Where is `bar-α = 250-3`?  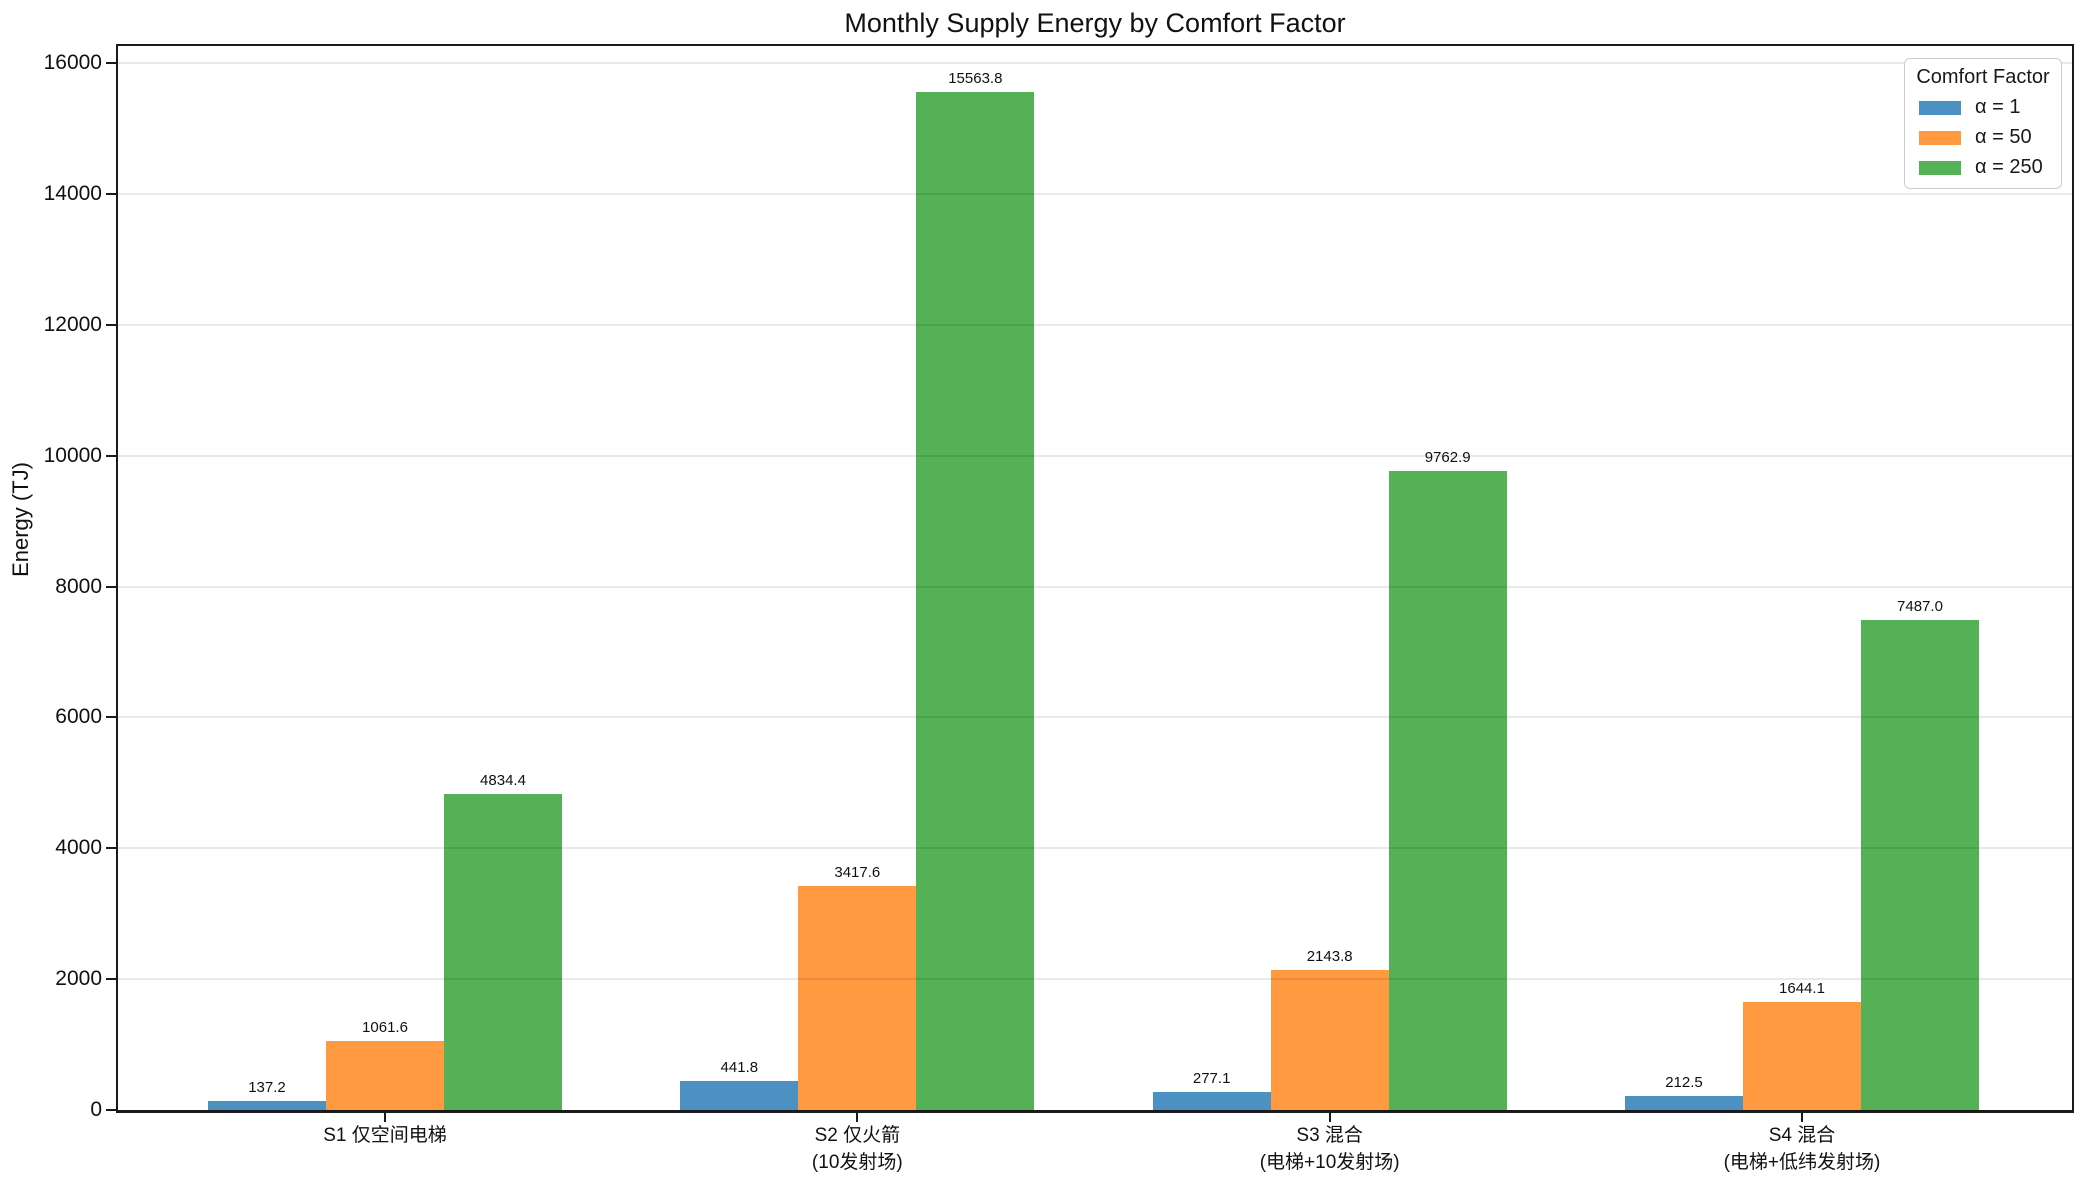
bar-α = 250-3 is located at coordinates (1447, 790).